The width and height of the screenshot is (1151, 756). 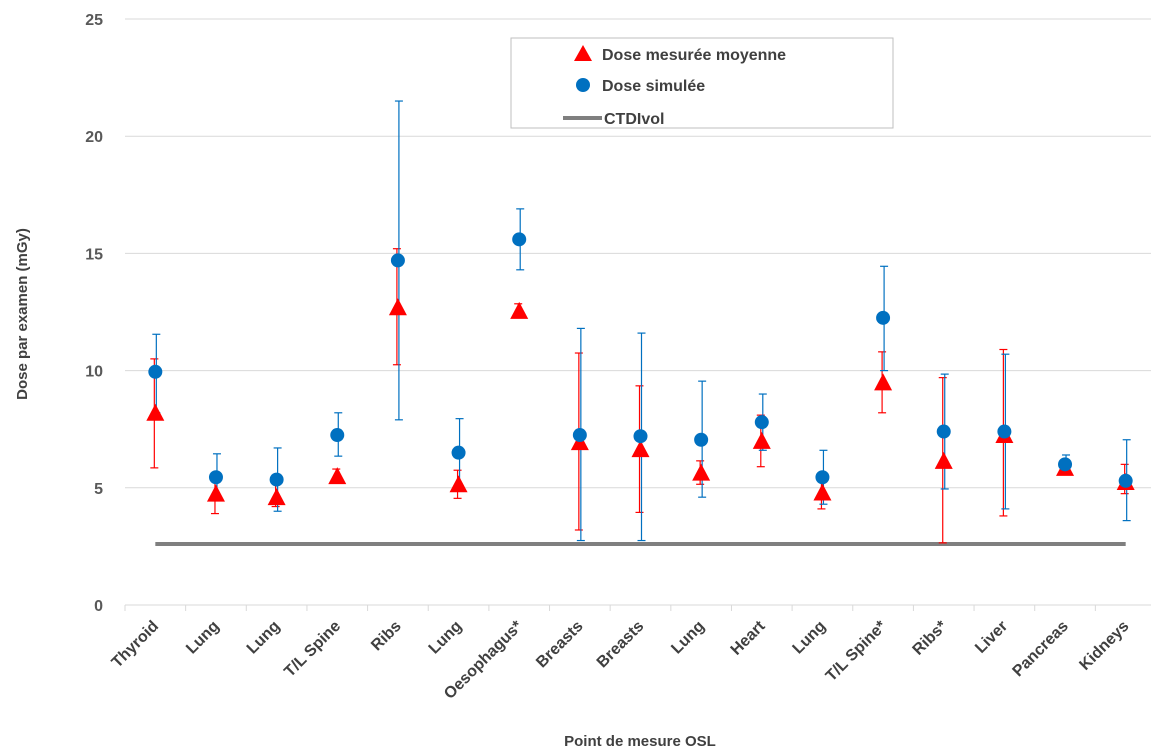 What do you see at coordinates (94, 137) in the screenshot?
I see `y-tick-label: 20` at bounding box center [94, 137].